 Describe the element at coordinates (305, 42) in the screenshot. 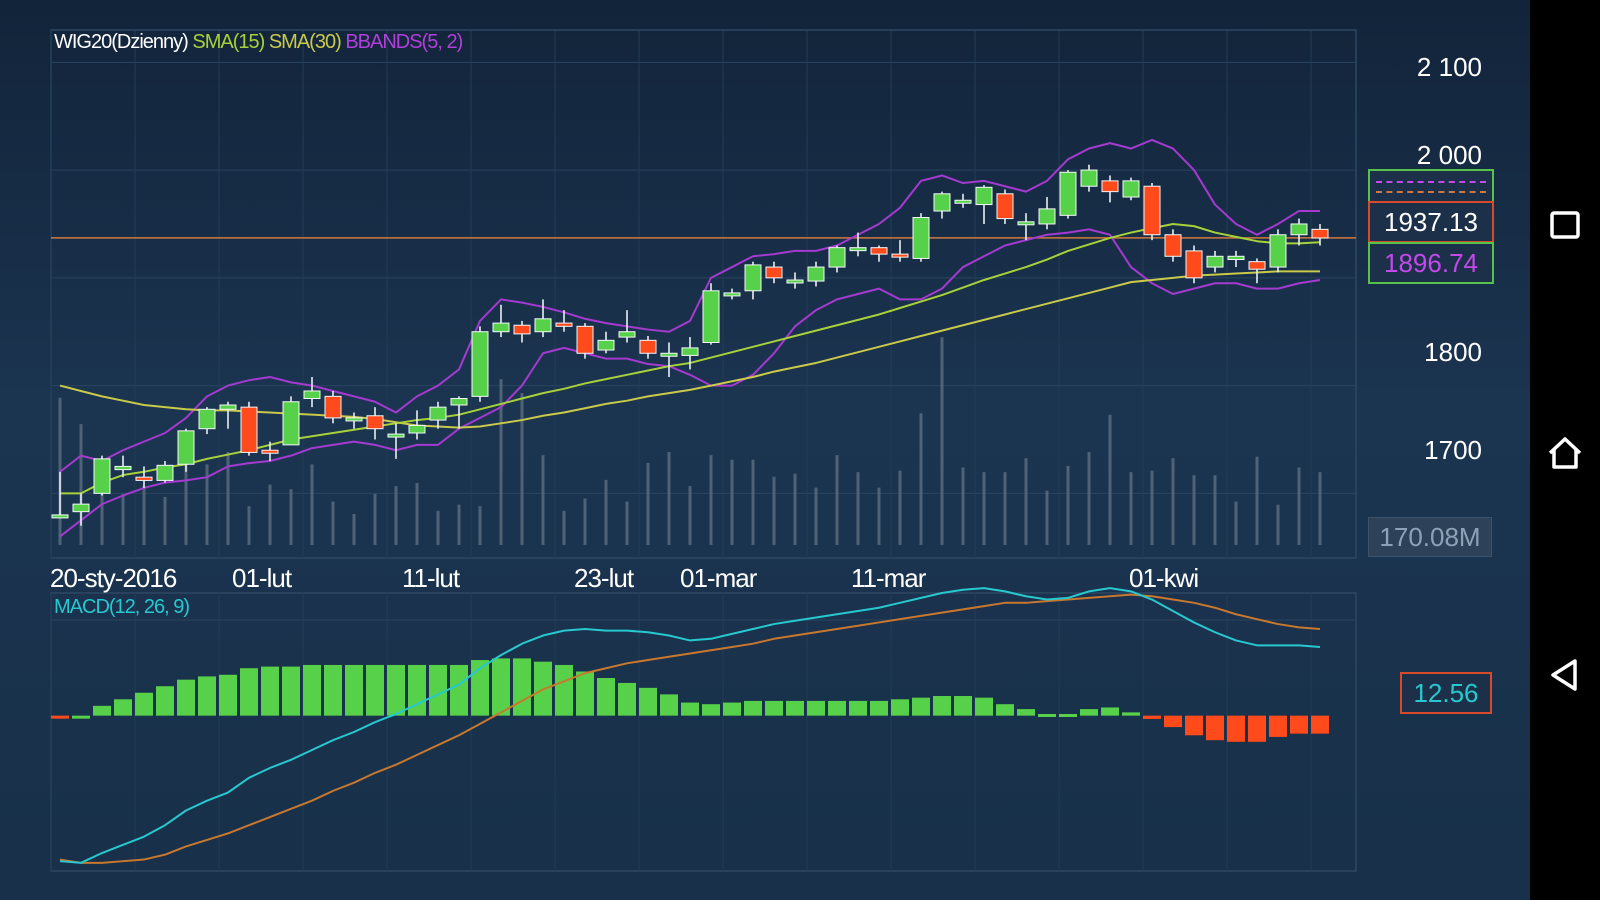

I see `legend-sma30: SMA(30)` at that location.